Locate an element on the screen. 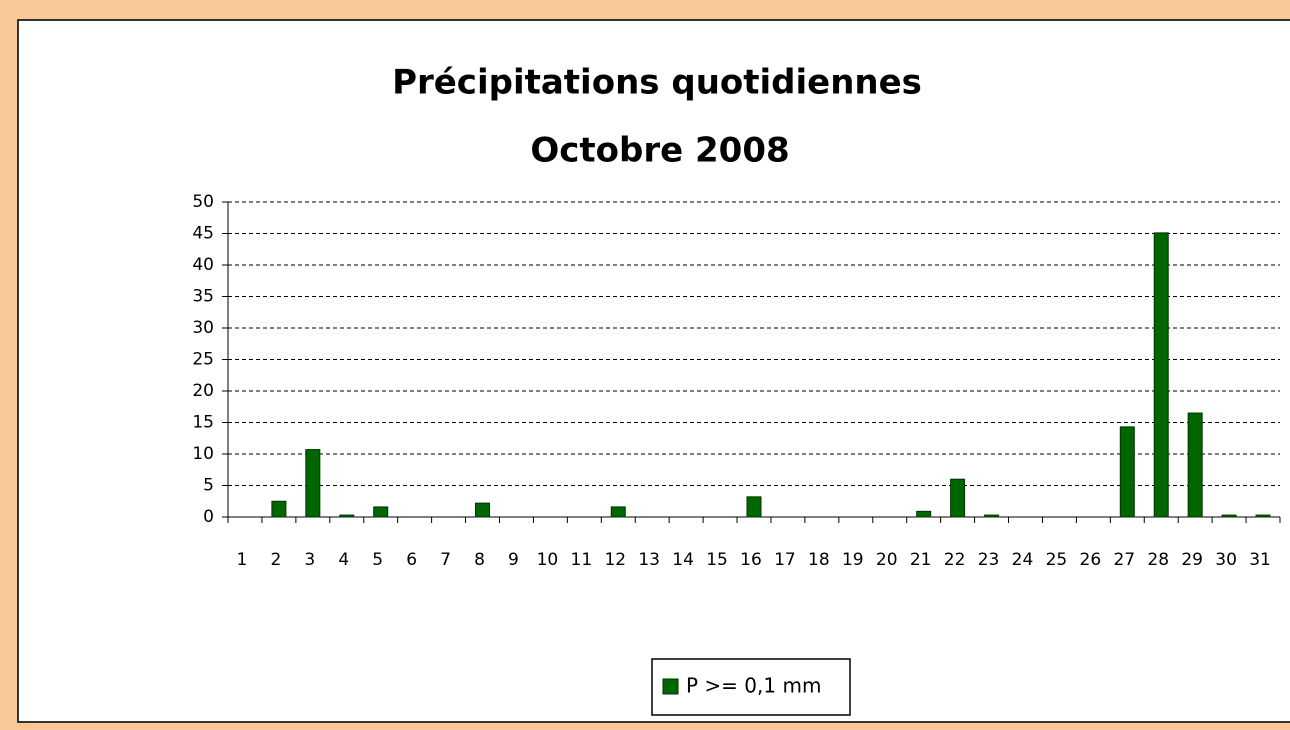  x-tick-label: 27 is located at coordinates (1124, 560).